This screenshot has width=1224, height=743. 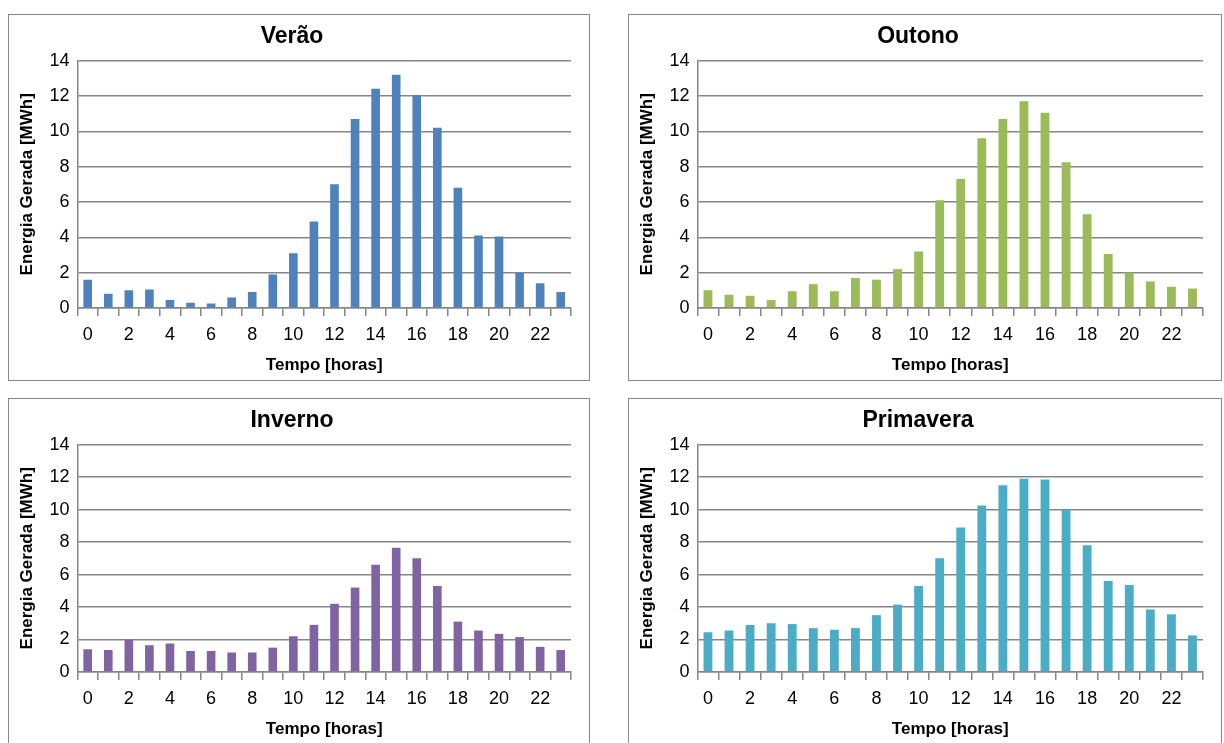 I want to click on y-tick-label: 6, so click(x=684, y=573).